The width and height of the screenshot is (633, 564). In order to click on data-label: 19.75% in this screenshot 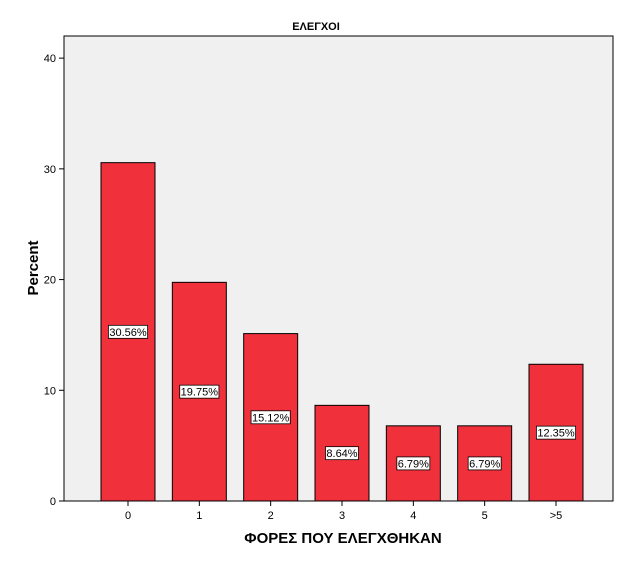, I will do `click(200, 393)`.